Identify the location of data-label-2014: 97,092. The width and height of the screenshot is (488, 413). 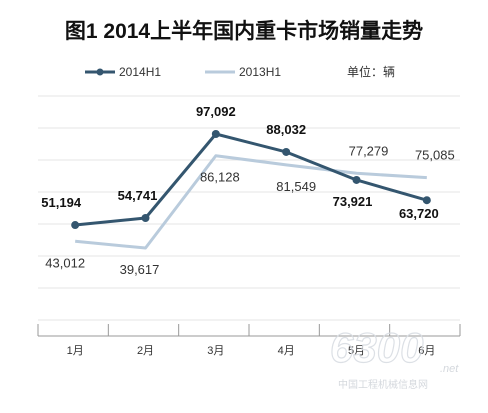
(216, 111).